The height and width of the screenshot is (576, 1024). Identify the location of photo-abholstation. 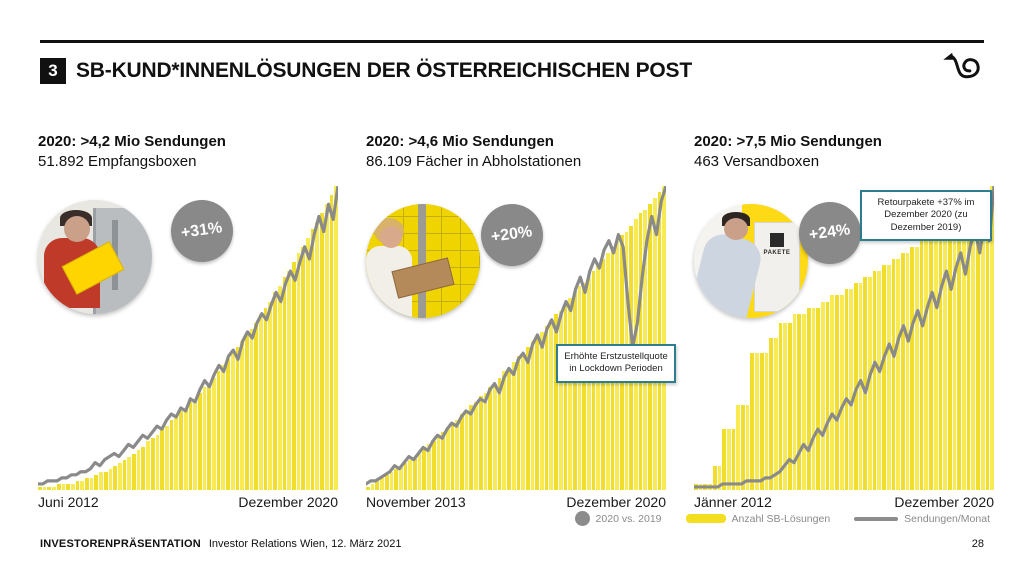
(423, 261).